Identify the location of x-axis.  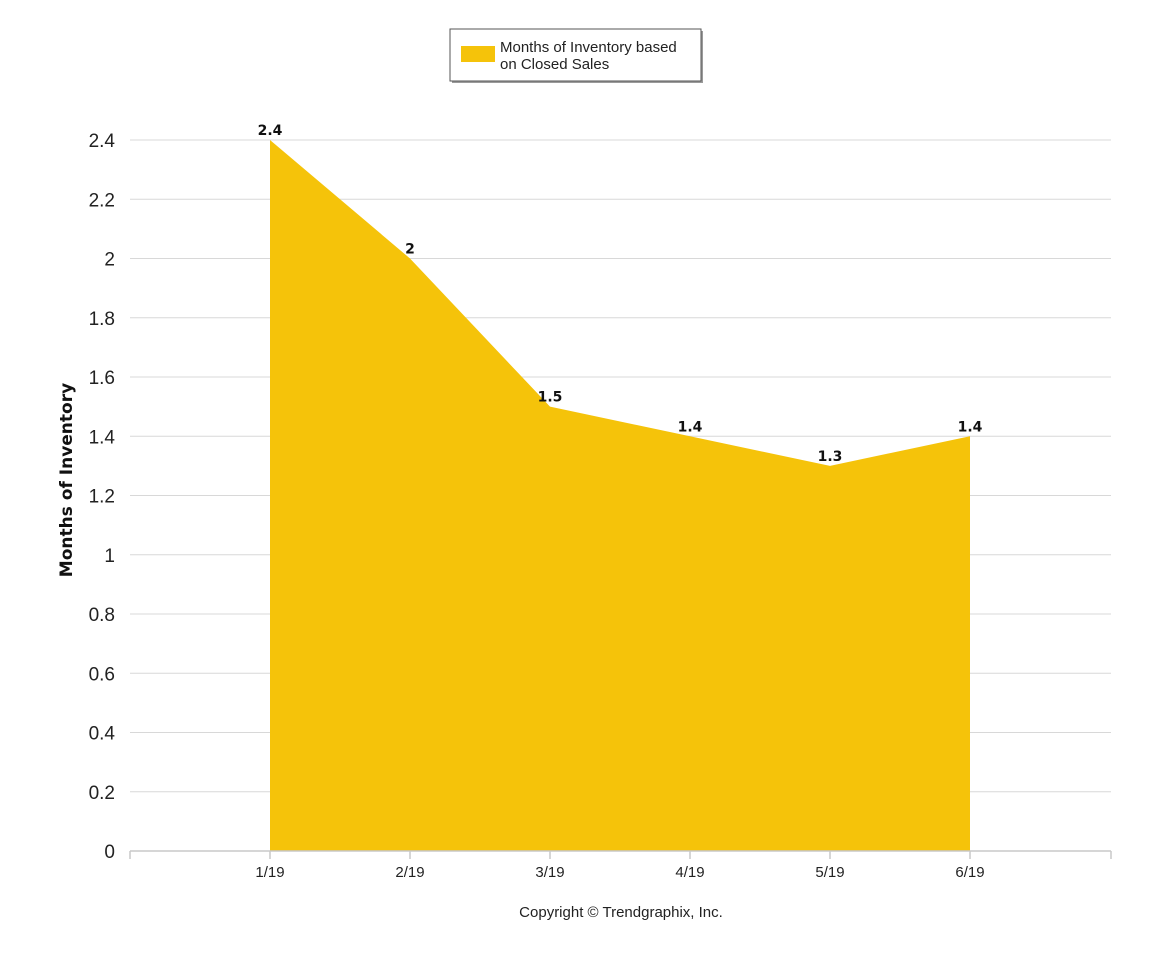
(620, 854).